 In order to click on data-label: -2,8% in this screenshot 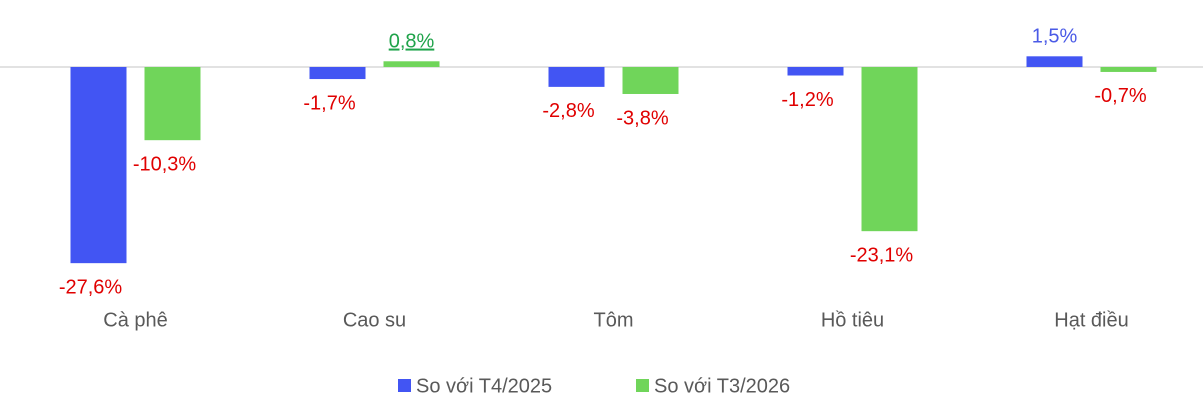, I will do `click(568, 111)`.